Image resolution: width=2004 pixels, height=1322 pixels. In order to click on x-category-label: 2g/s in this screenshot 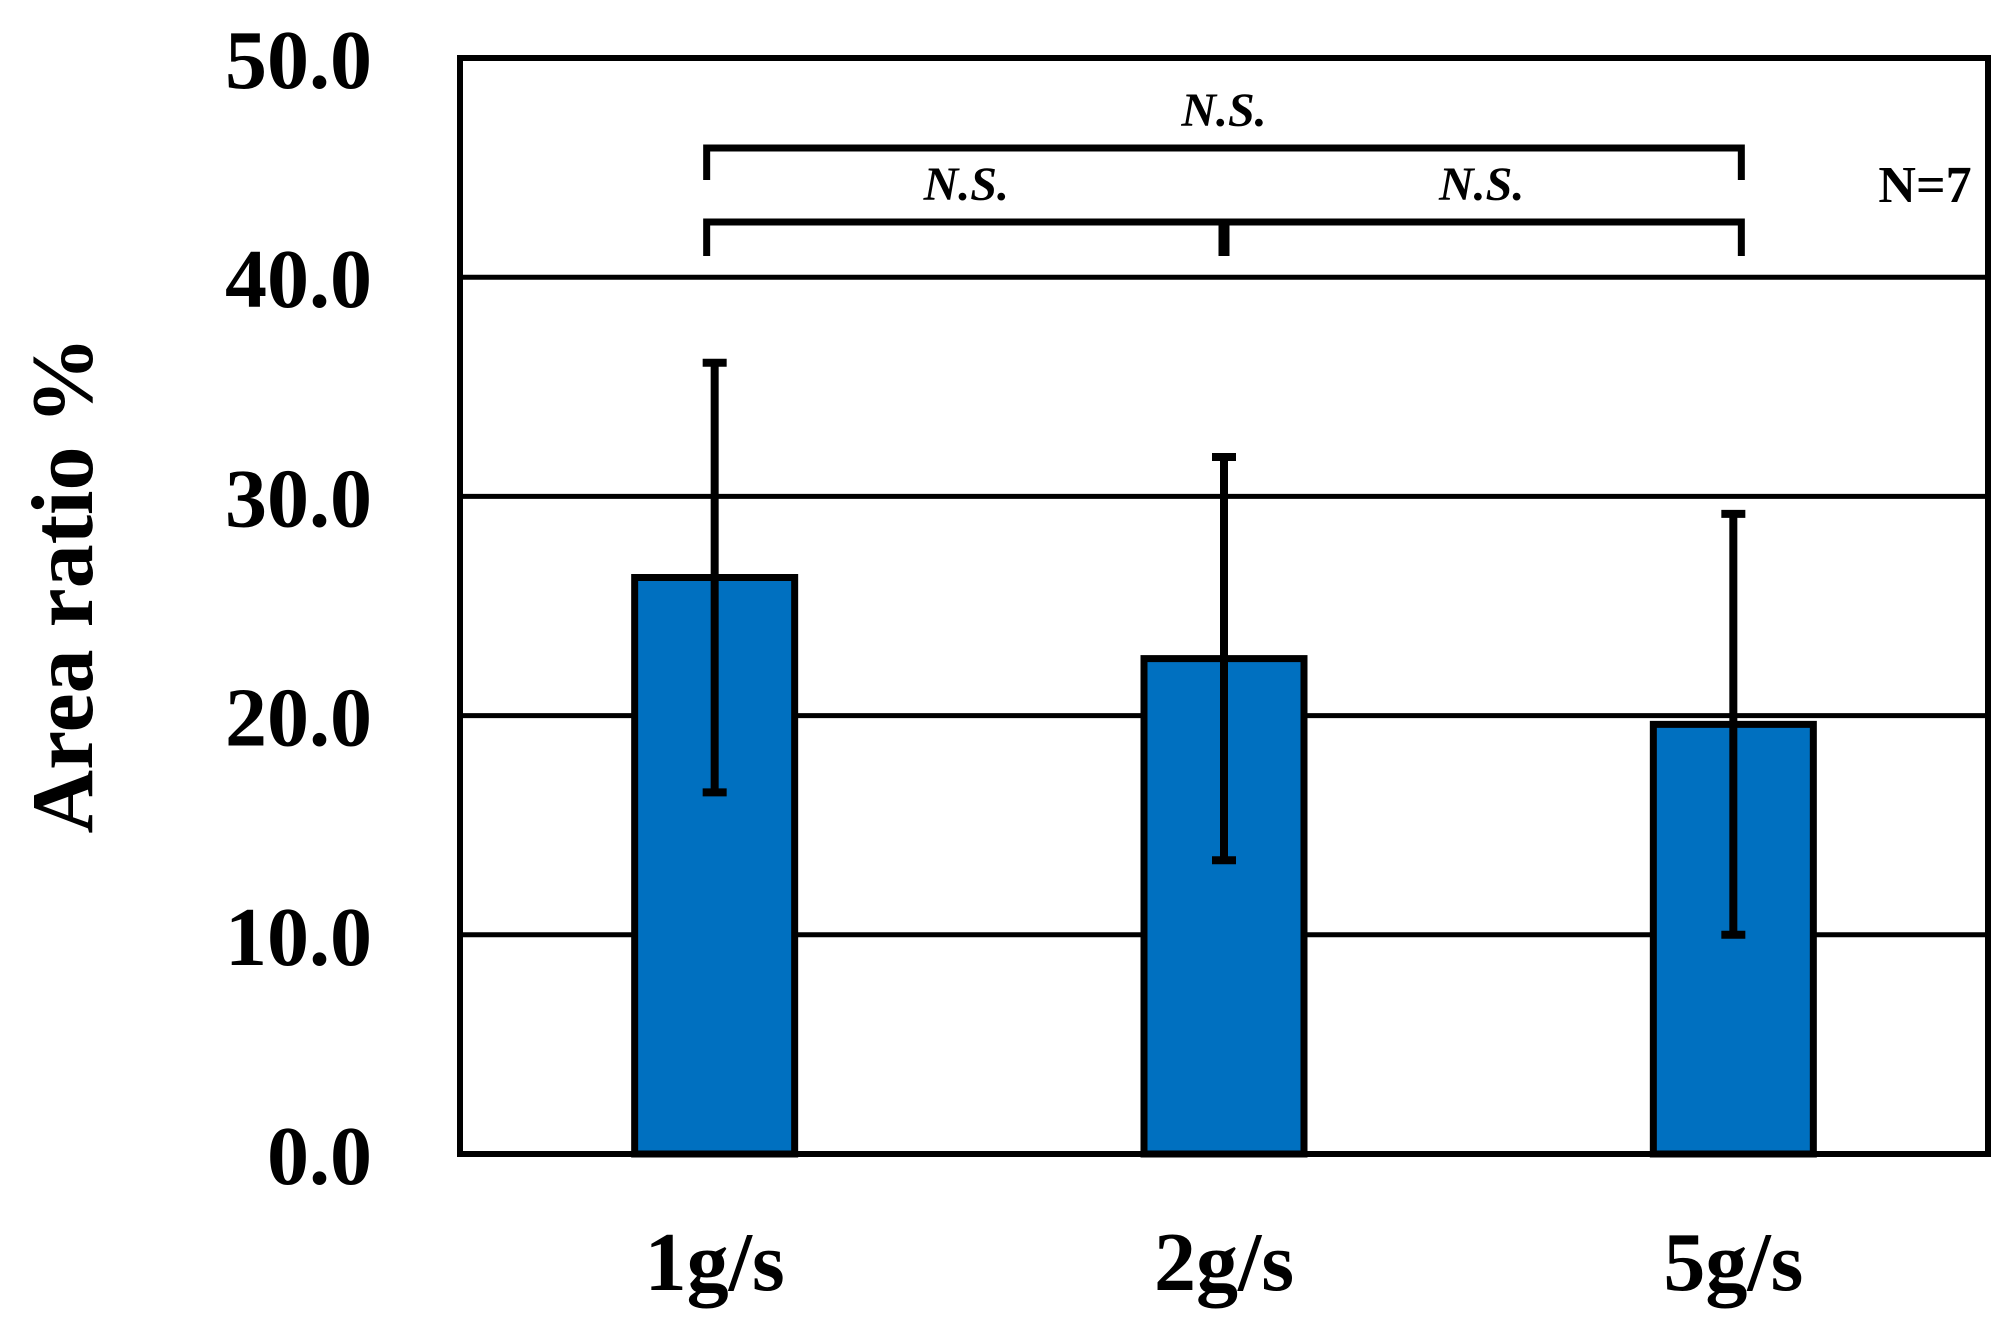, I will do `click(1224, 1262)`.